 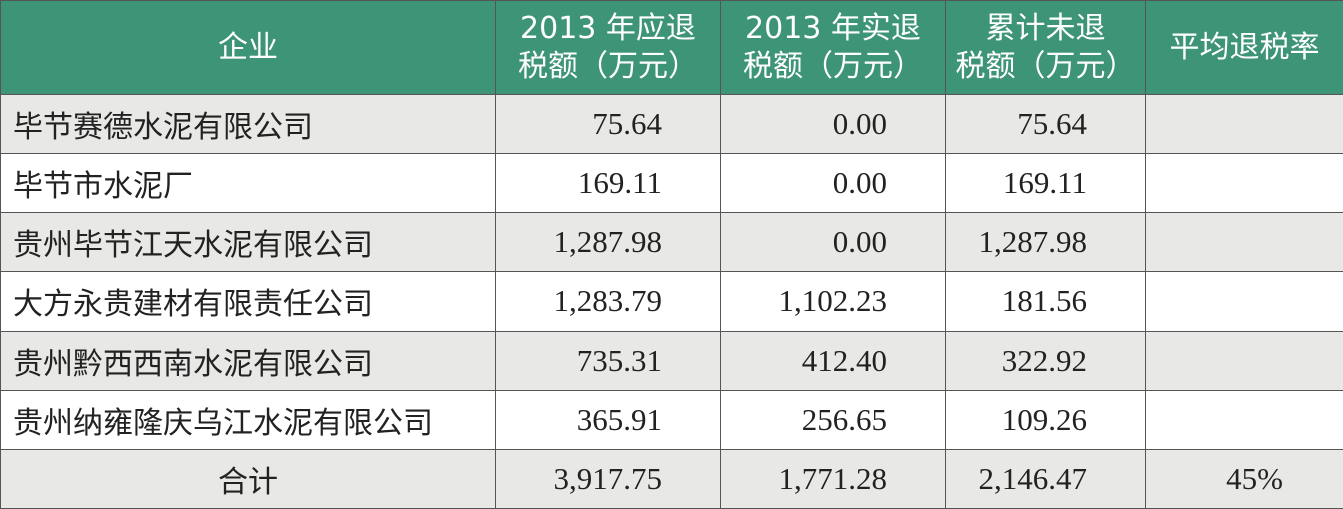 I want to click on cell-text: 109.26, so click(x=1044, y=419).